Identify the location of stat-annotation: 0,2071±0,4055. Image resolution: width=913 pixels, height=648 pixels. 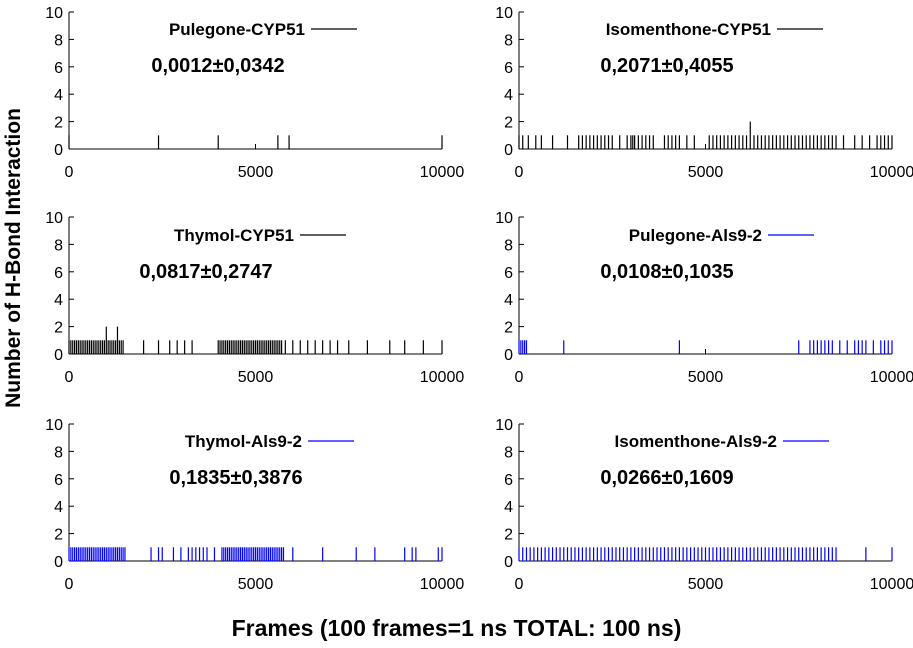
(666, 66).